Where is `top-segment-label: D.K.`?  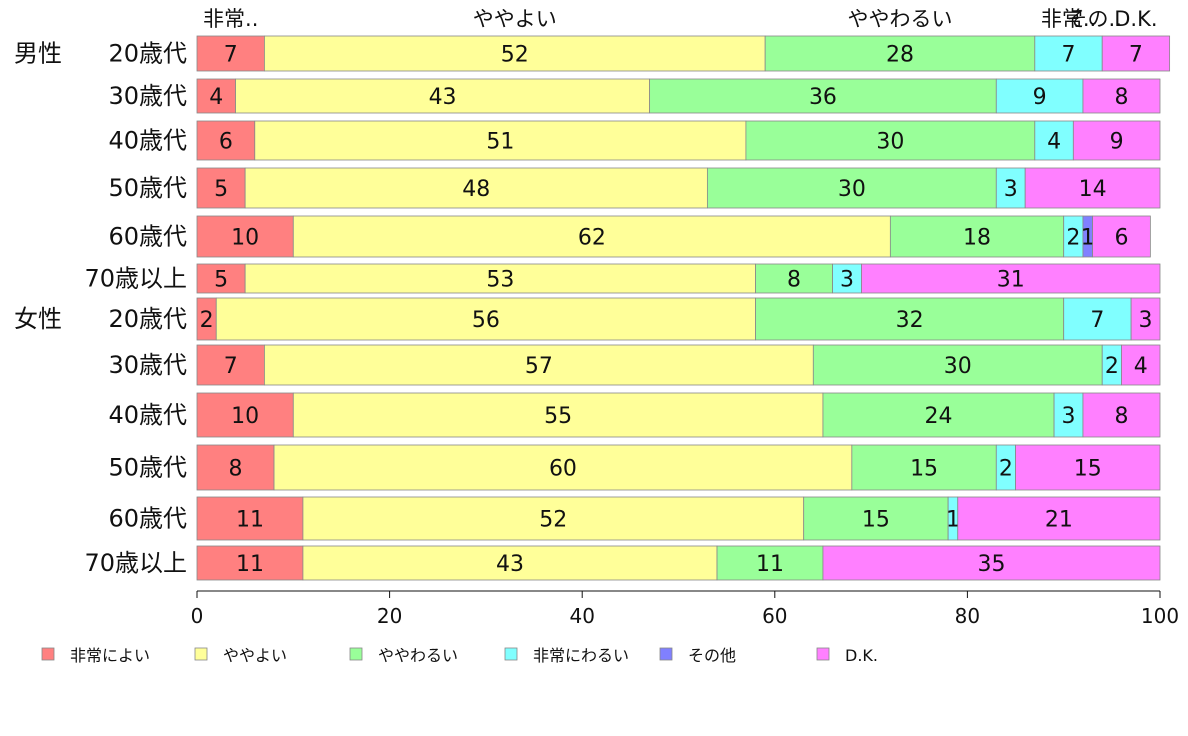 top-segment-label: D.K. is located at coordinates (1135, 19).